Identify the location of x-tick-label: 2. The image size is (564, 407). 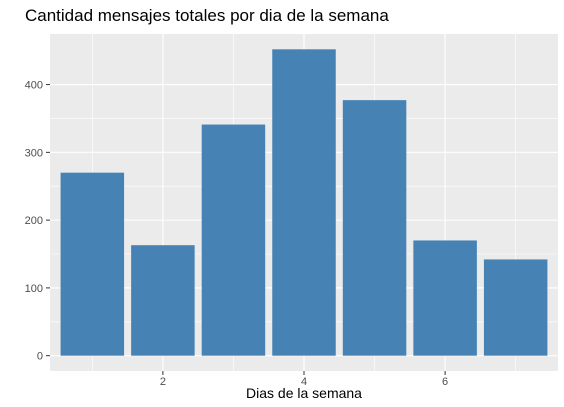
(163, 382).